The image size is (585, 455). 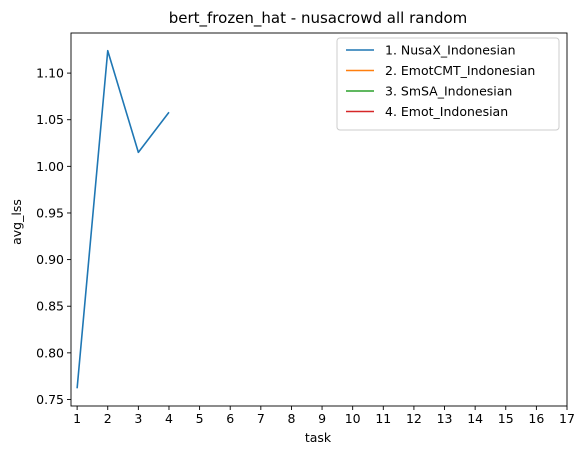 What do you see at coordinates (322, 418) in the screenshot?
I see `x-tick-label: 9` at bounding box center [322, 418].